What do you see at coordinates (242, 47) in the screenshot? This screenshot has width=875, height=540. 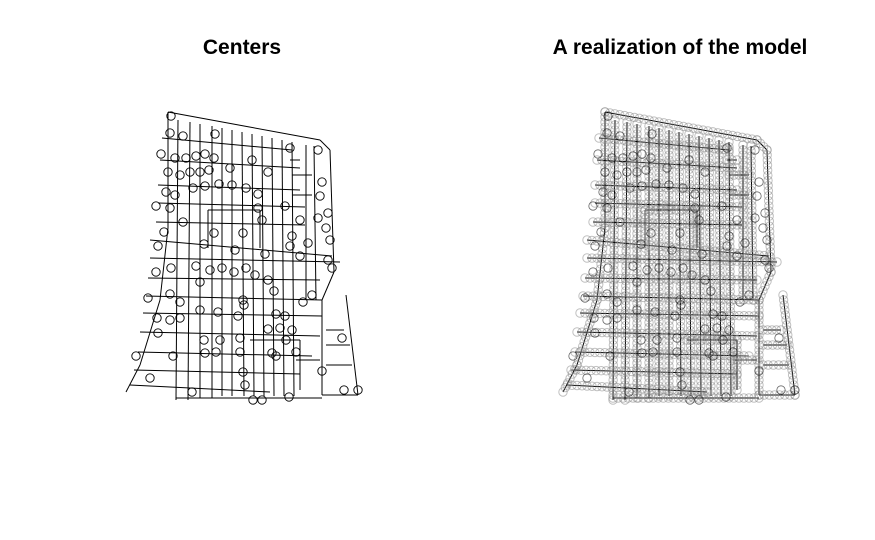 I see `panel-title-centers: Centers` at bounding box center [242, 47].